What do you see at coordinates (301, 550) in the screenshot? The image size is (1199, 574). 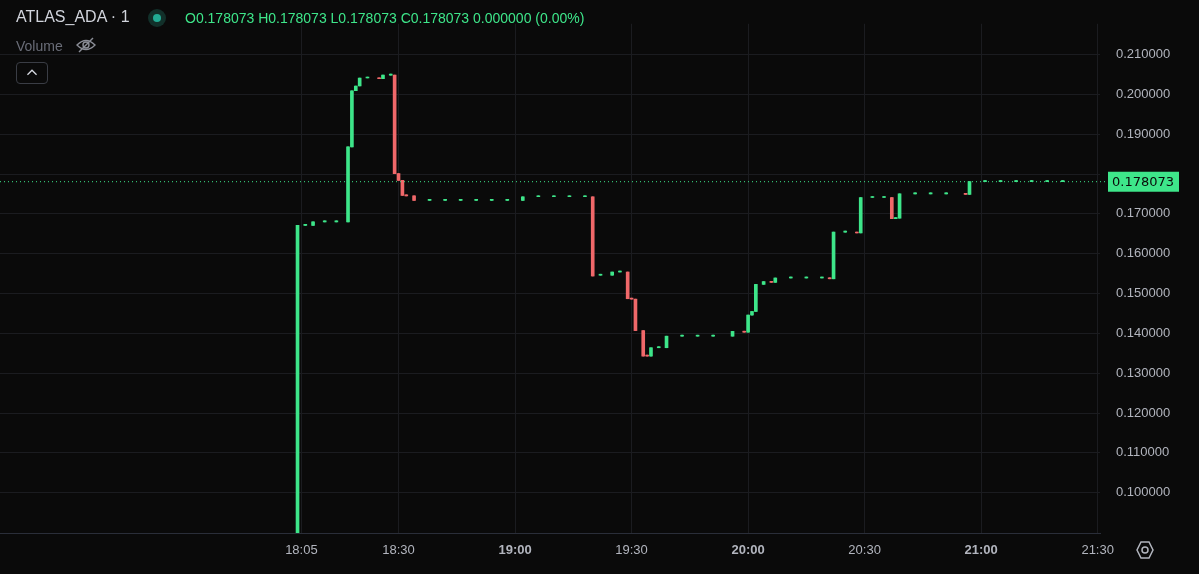 I see `x-tick-label: 18:05` at bounding box center [301, 550].